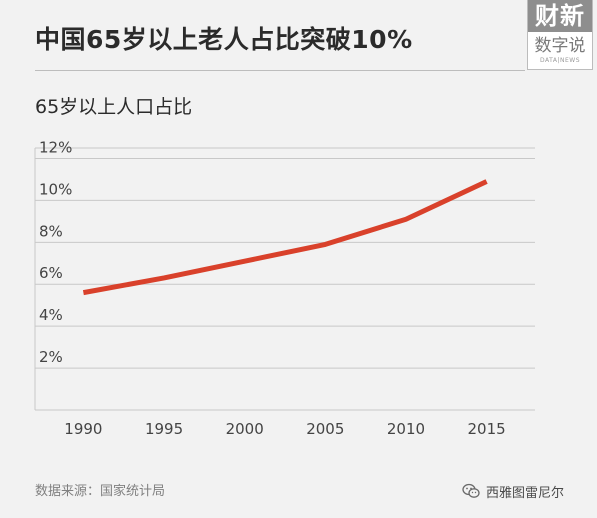  Describe the element at coordinates (245, 429) in the screenshot. I see `x-tick-label: 2000` at that location.